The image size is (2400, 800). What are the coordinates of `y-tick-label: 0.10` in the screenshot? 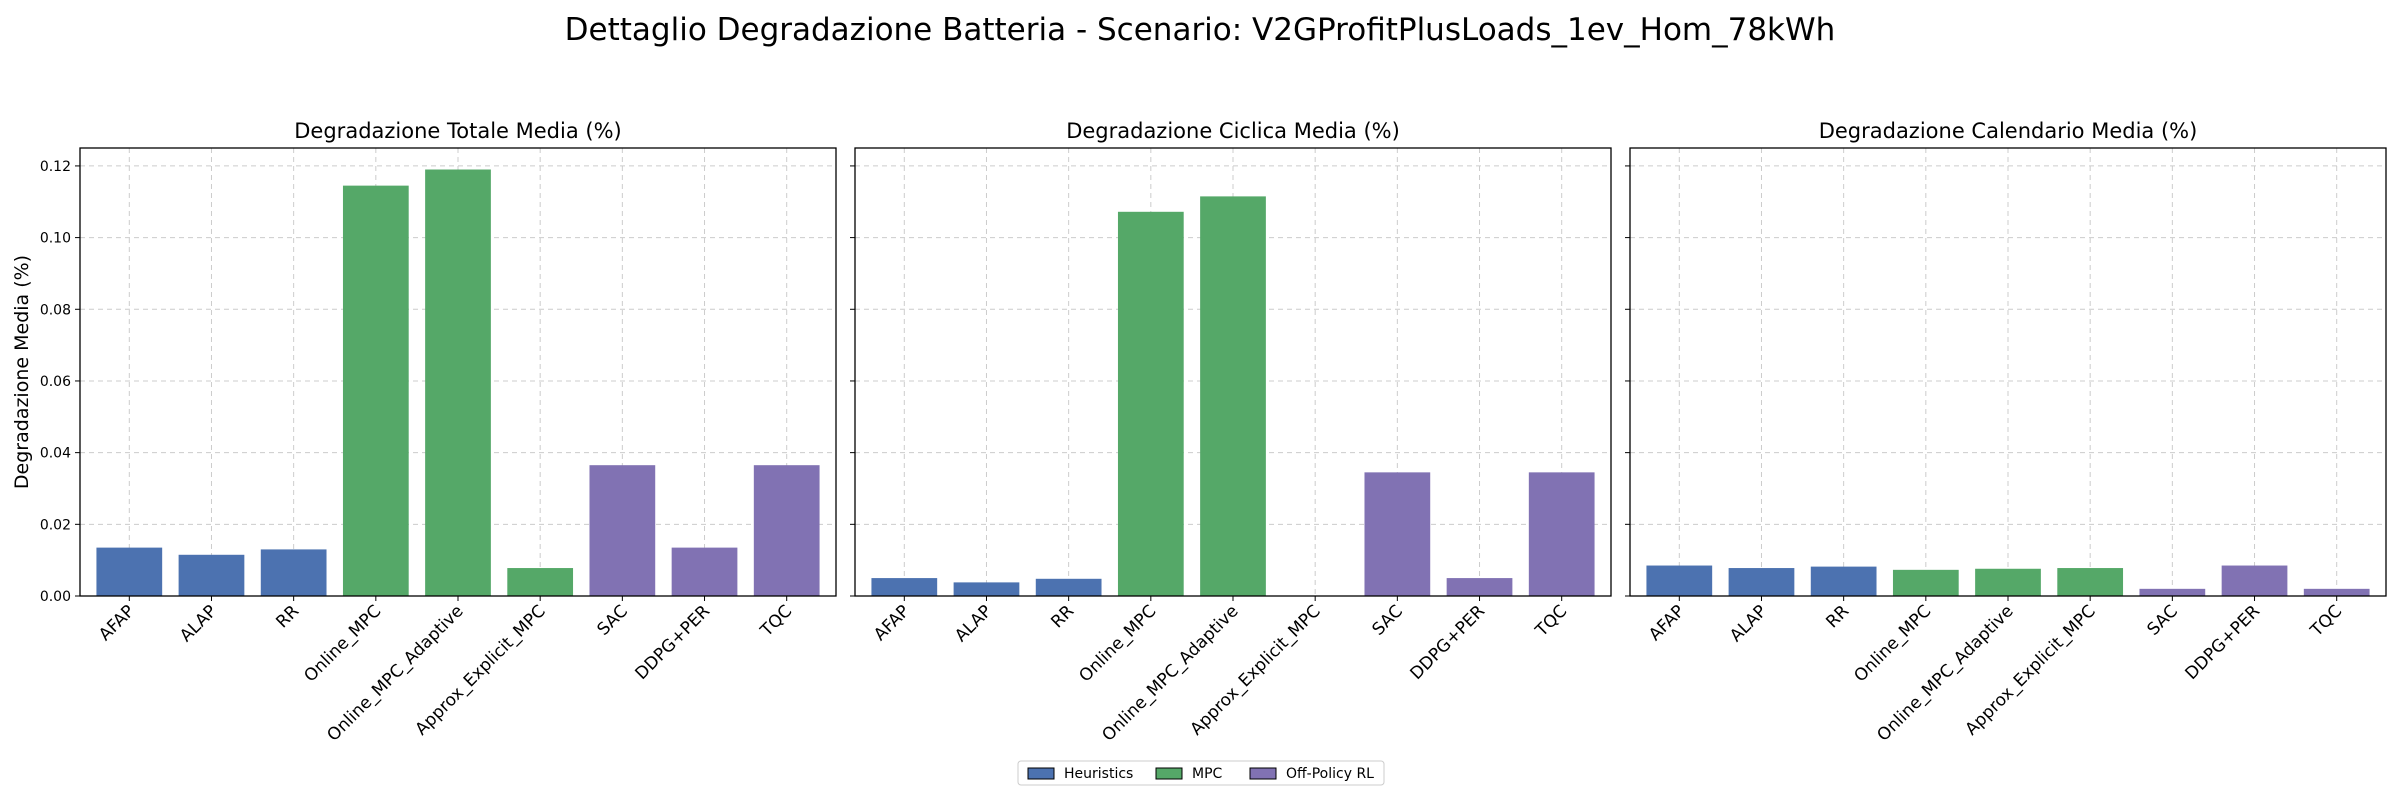 It's located at (55, 239).